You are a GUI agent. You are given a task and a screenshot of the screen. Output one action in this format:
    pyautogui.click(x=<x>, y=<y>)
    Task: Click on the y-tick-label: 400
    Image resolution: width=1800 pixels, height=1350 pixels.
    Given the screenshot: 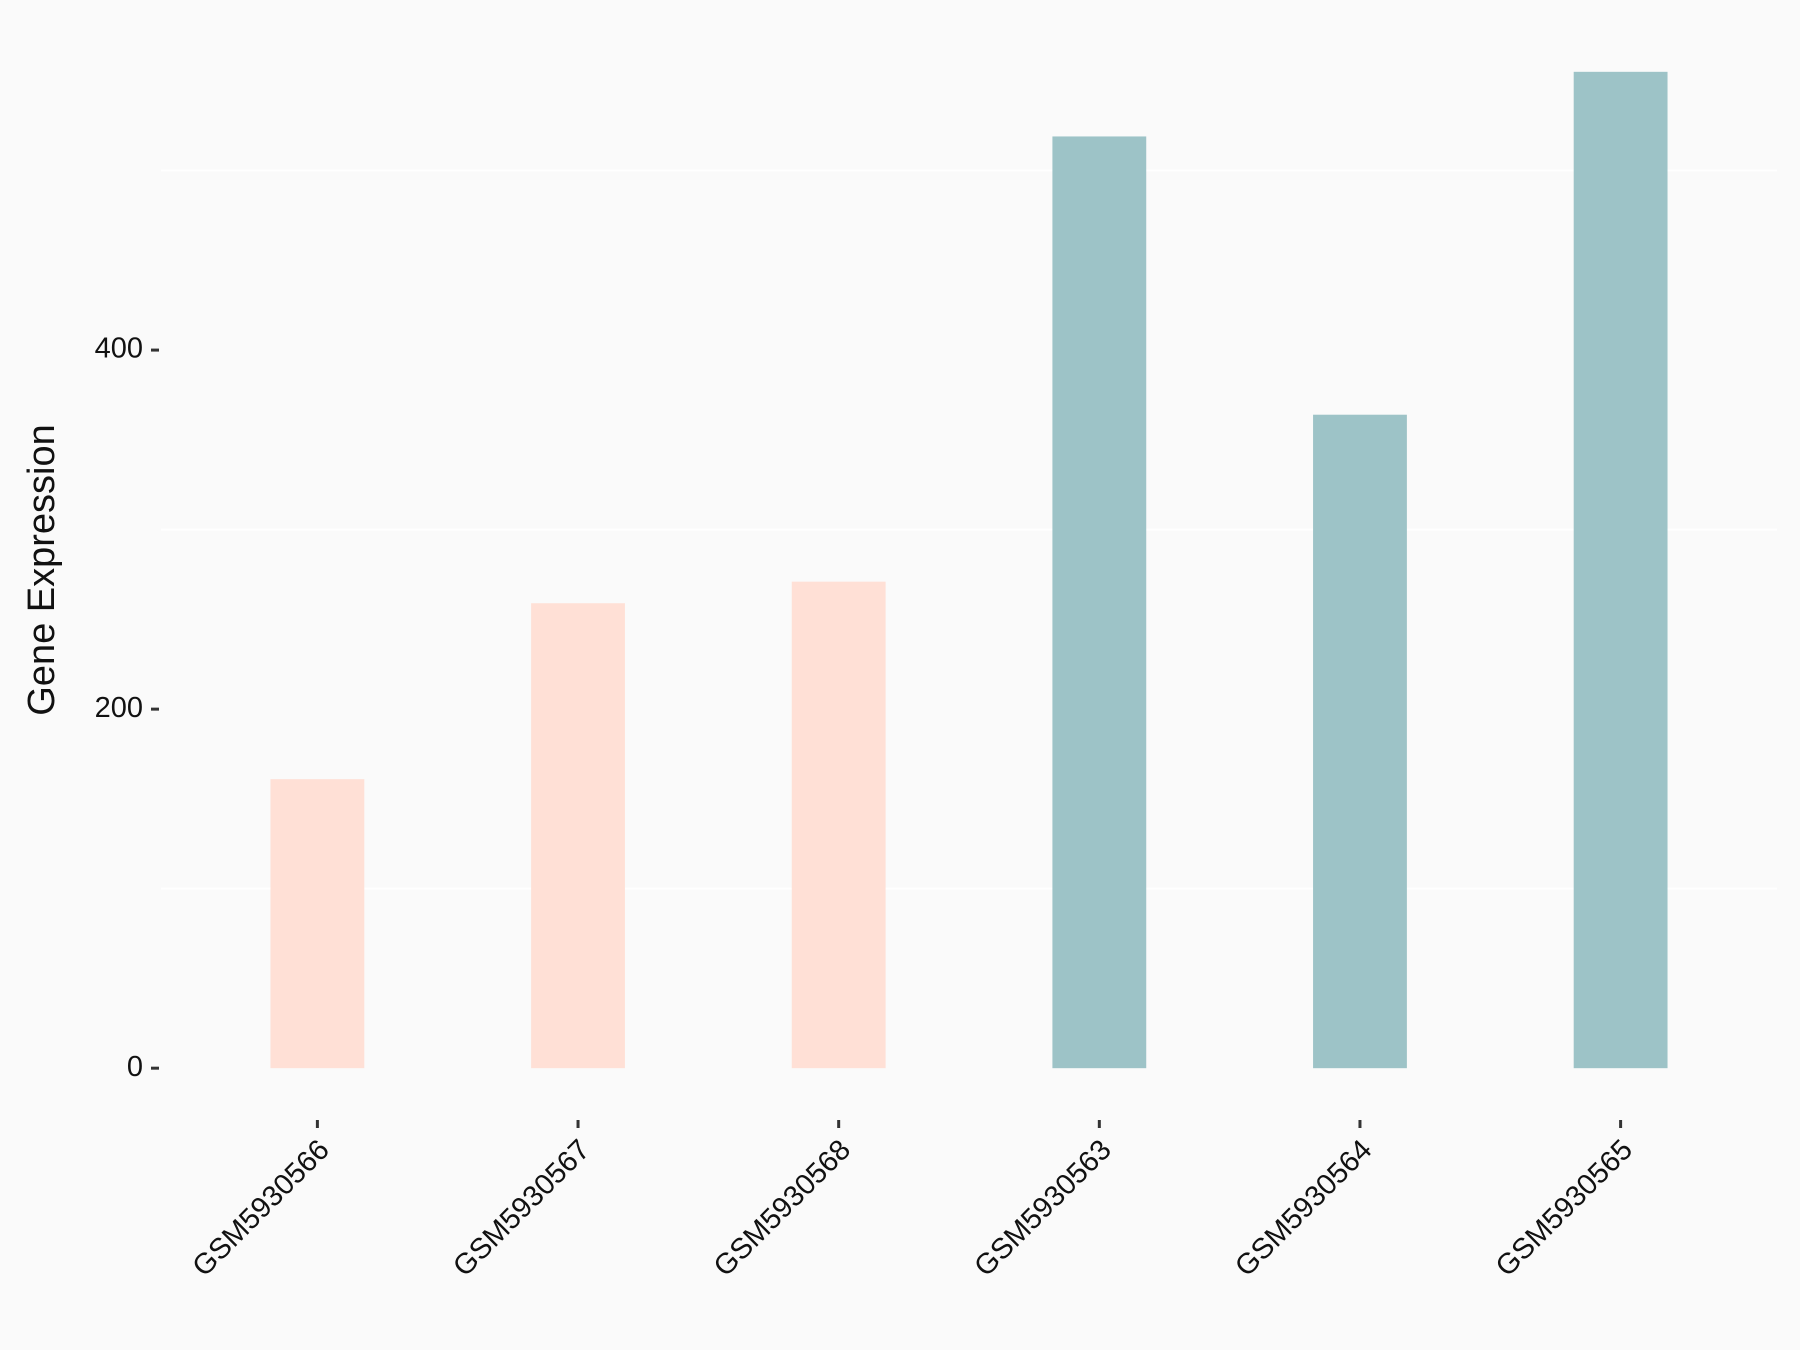 What is the action you would take?
    pyautogui.click(x=119, y=349)
    